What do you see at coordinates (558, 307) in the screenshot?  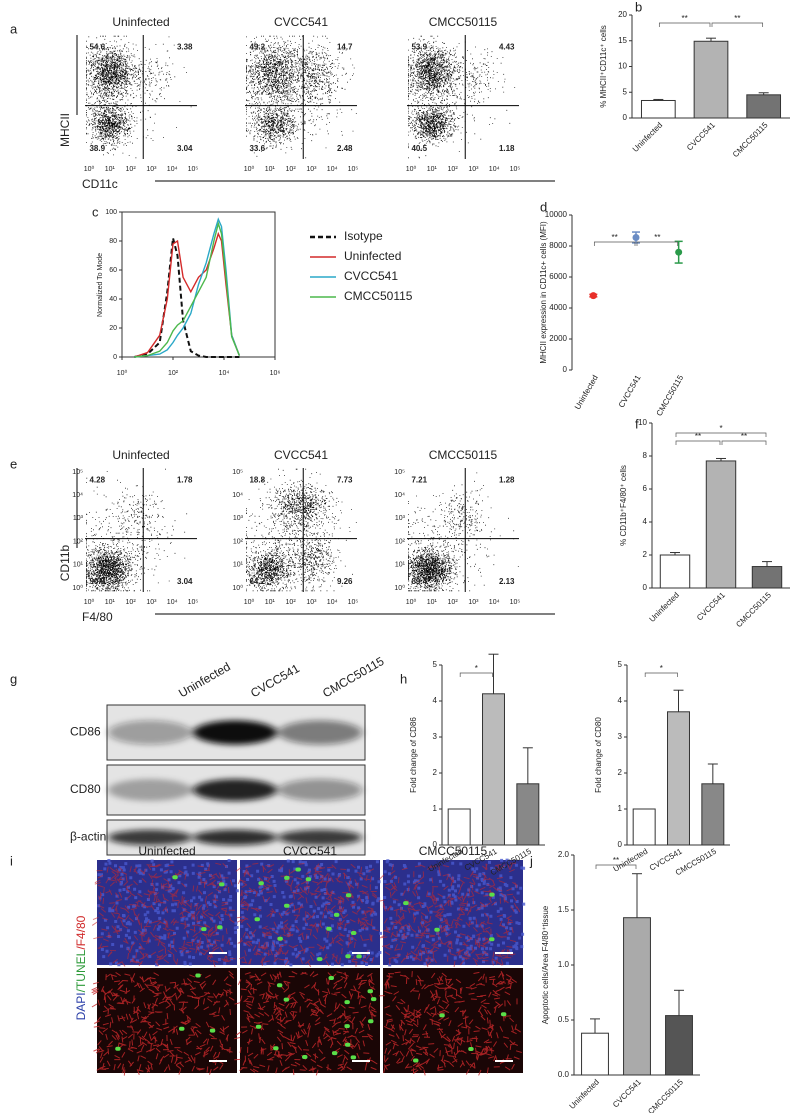 I see `y-tick-label: 4000` at bounding box center [558, 307].